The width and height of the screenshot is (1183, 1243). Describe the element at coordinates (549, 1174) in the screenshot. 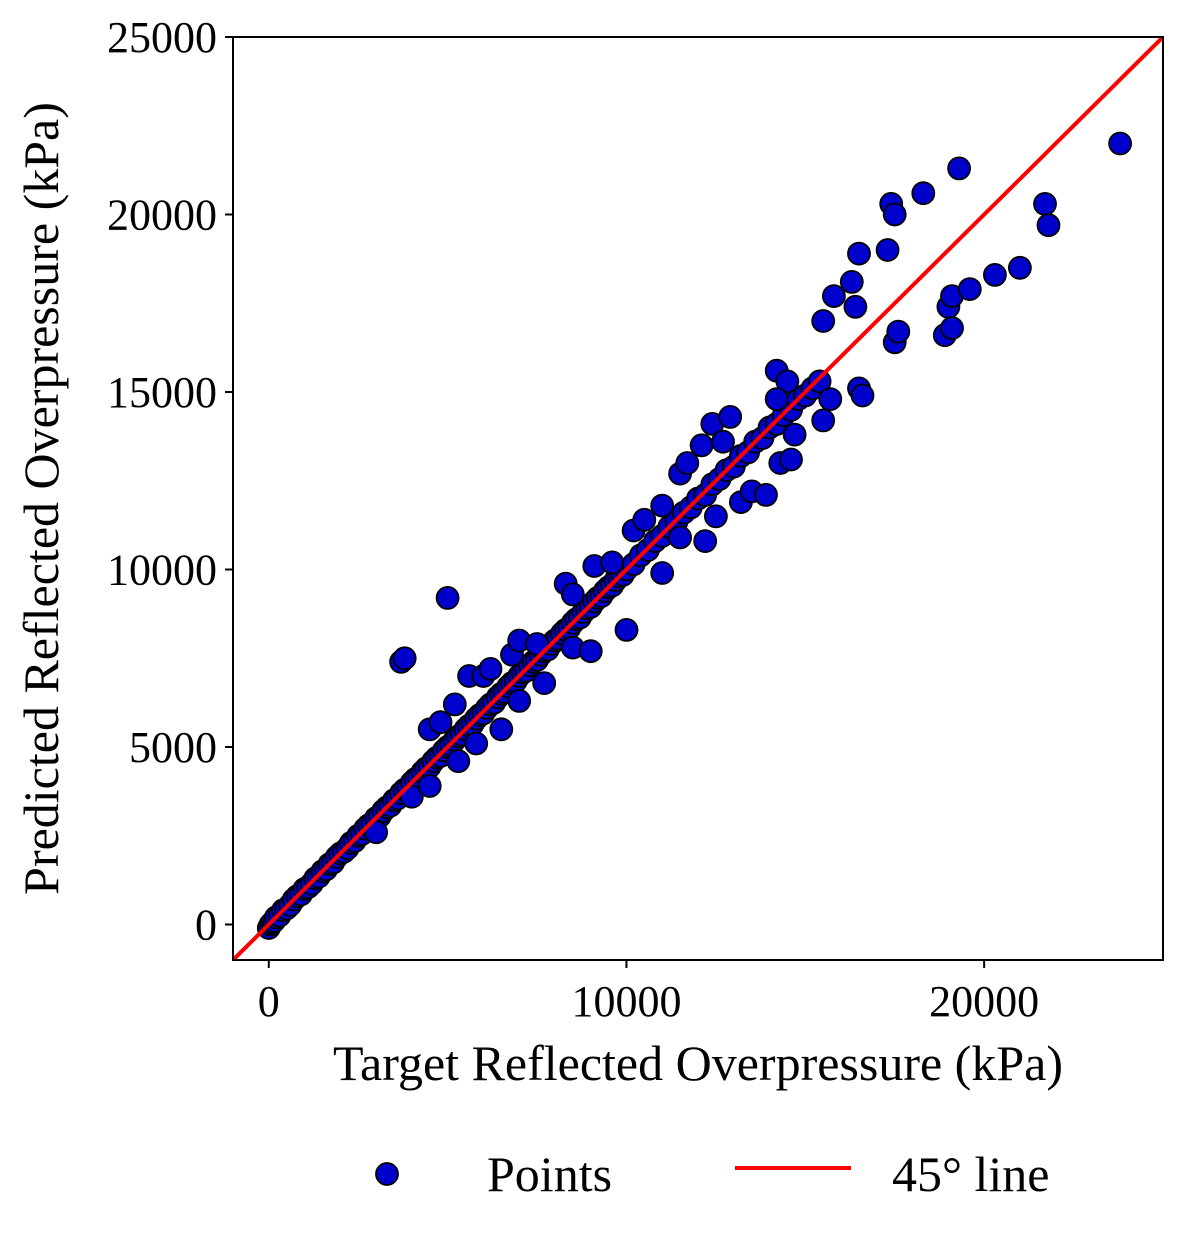

I see `legend-label-points: Points` at that location.